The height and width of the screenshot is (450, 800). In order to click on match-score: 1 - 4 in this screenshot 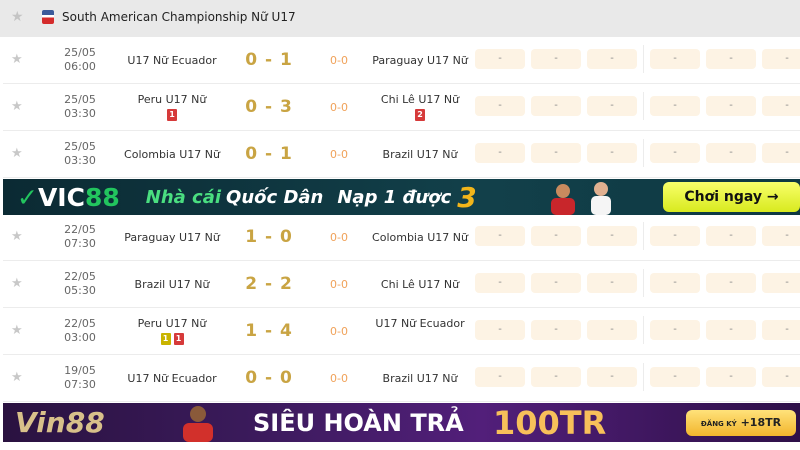, I will do `click(269, 331)`.